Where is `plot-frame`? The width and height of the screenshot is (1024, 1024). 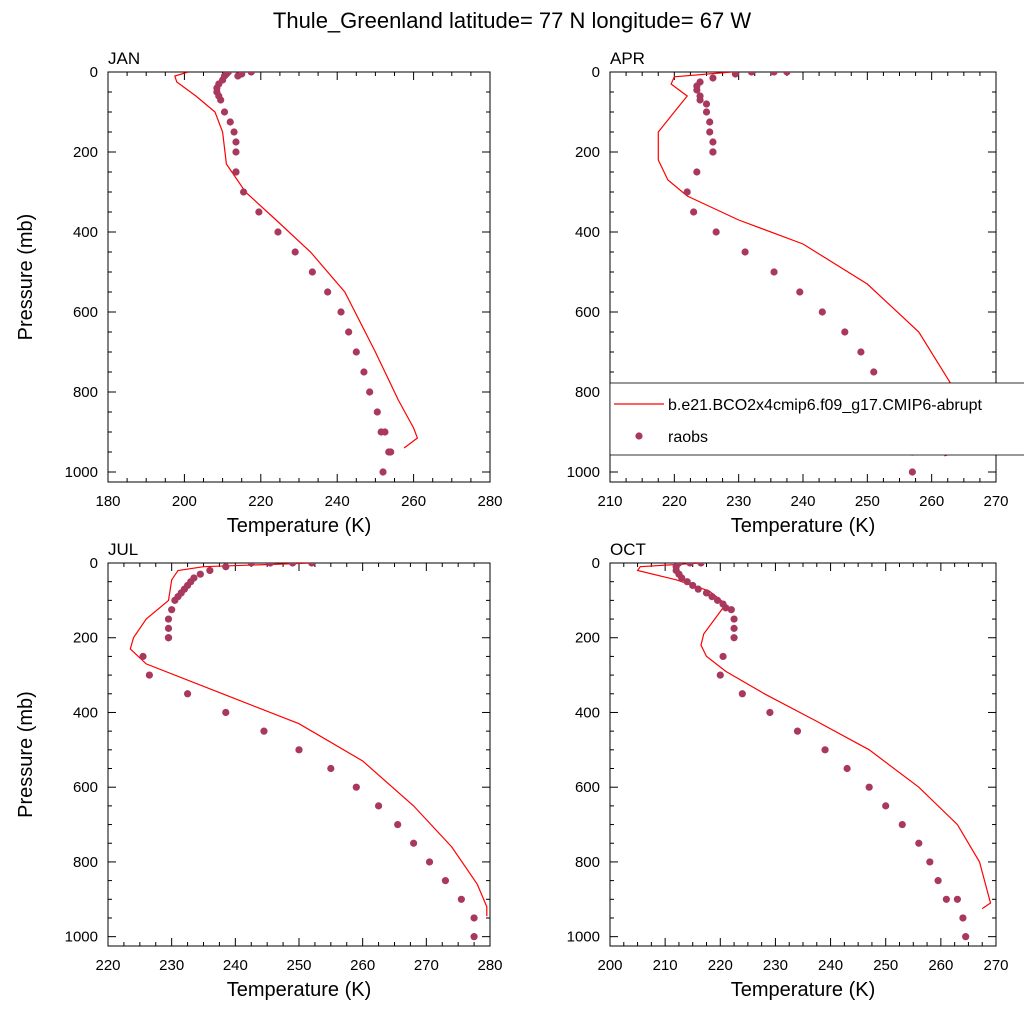
plot-frame is located at coordinates (803, 754).